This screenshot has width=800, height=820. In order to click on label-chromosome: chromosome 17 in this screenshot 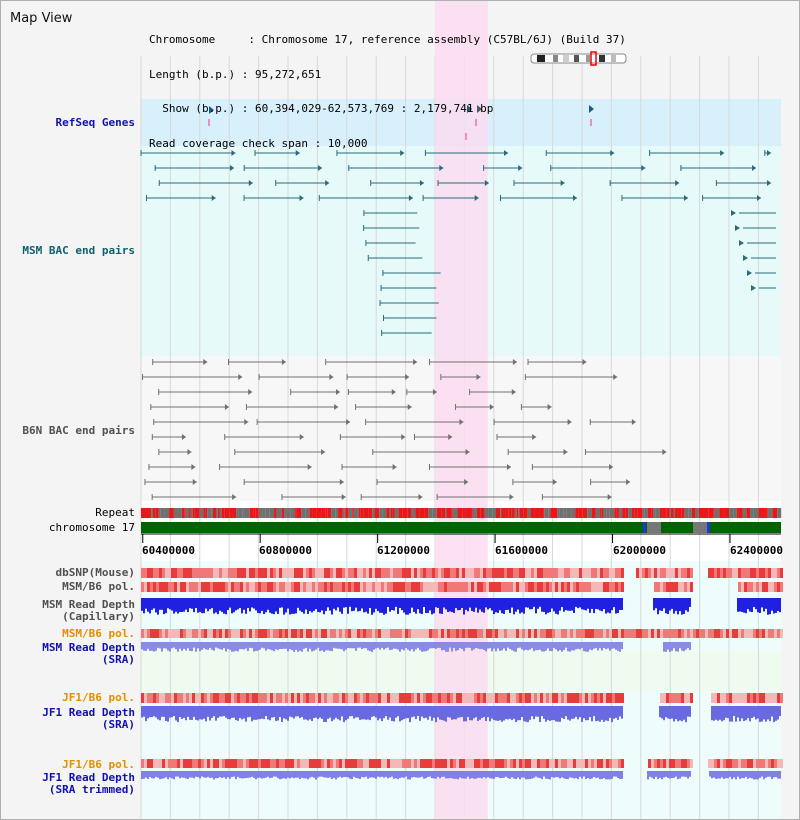, I will do `click(91, 527)`.